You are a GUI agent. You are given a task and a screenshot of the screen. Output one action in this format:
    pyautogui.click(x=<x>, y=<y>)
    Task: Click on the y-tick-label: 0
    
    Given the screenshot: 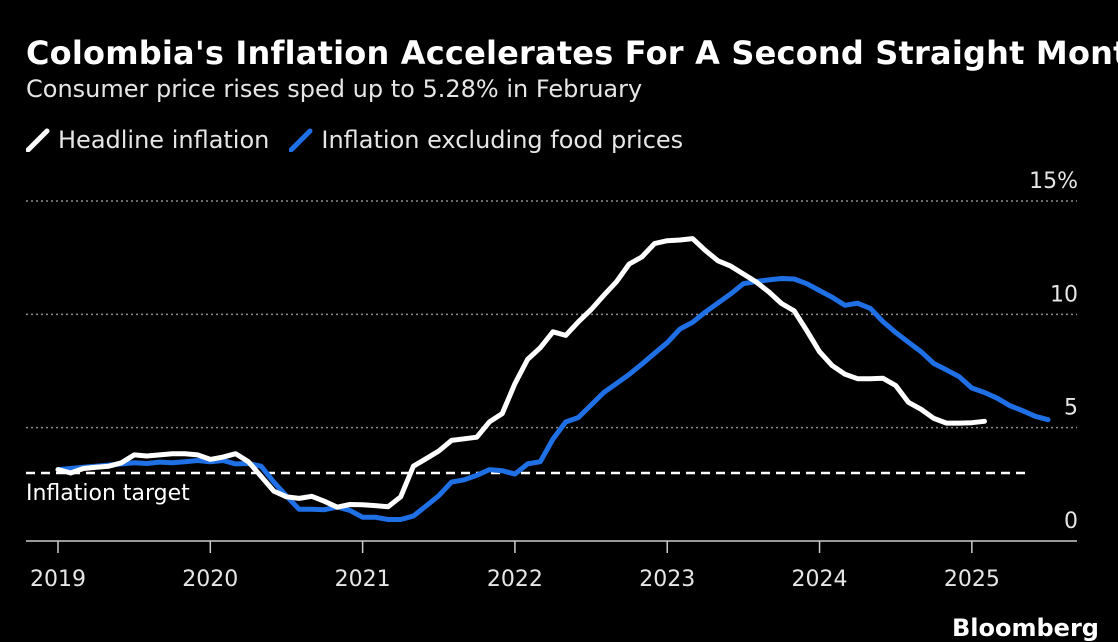 What is the action you would take?
    pyautogui.click(x=1071, y=521)
    